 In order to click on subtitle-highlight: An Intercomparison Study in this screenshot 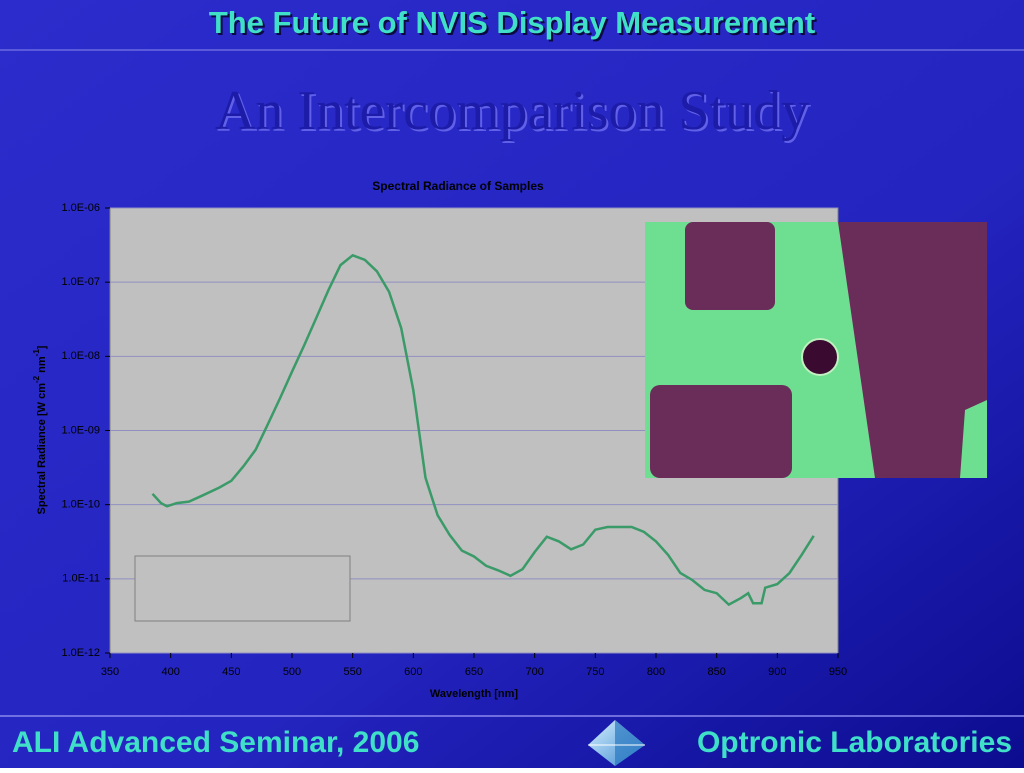, I will do `click(514, 113)`.